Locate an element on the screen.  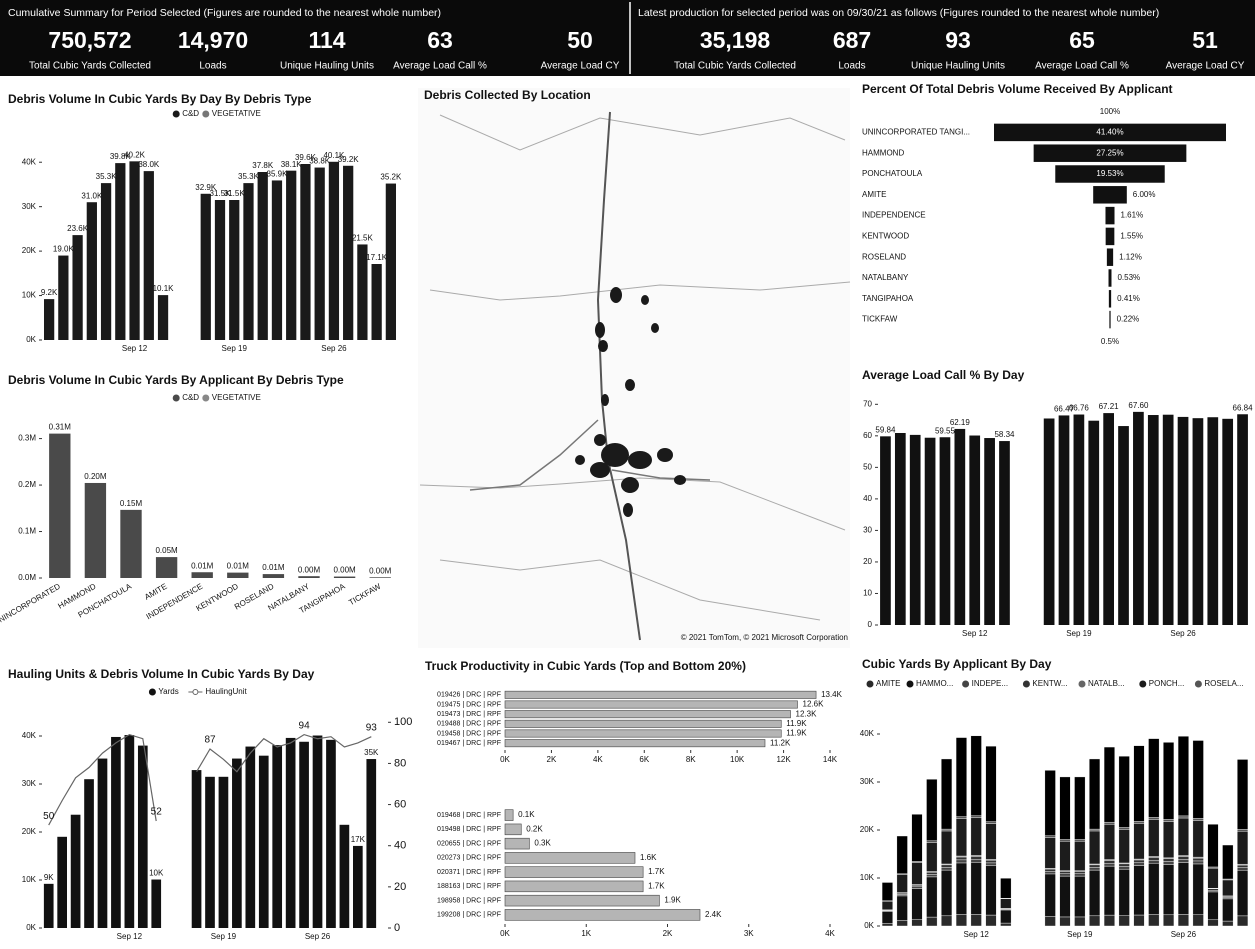
y-tick-label: 020273 | DRC | RPF is located at coordinates (469, 858).